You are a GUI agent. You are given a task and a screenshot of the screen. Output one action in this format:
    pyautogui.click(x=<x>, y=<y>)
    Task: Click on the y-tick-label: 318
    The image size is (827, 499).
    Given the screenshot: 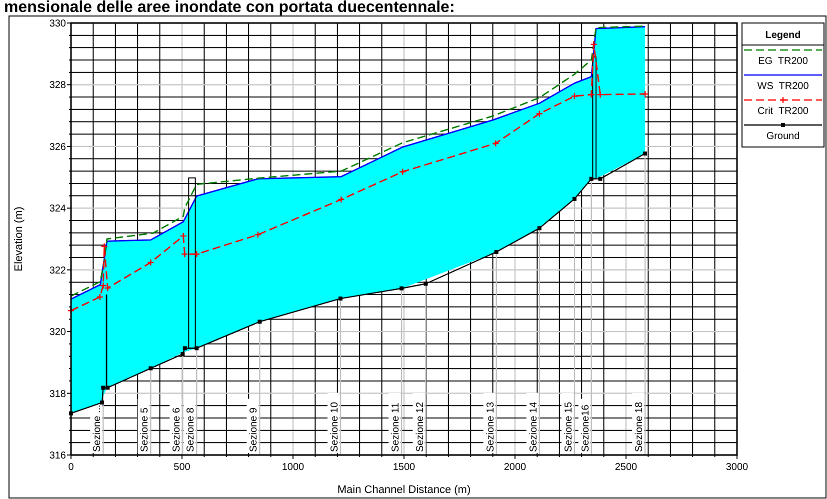 What is the action you would take?
    pyautogui.click(x=57, y=394)
    